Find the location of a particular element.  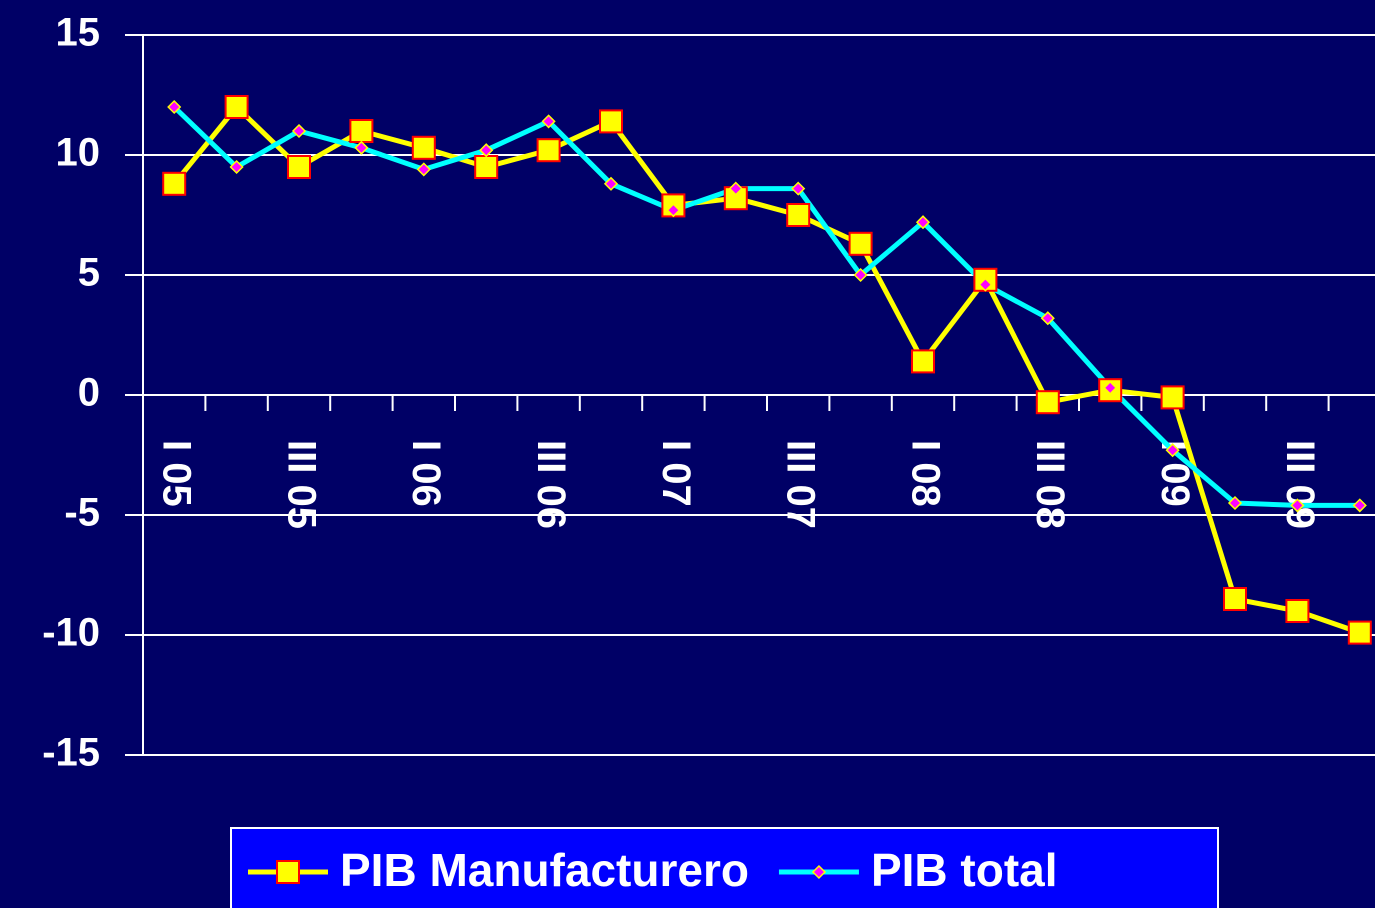

x-tick-label: III 08 is located at coordinates (1050, 484).